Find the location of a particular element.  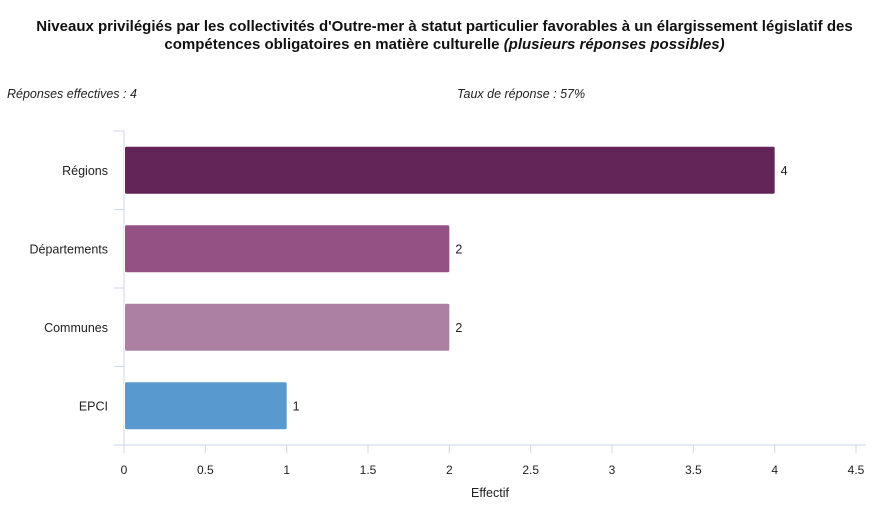

category-label: EPCI is located at coordinates (93, 406).